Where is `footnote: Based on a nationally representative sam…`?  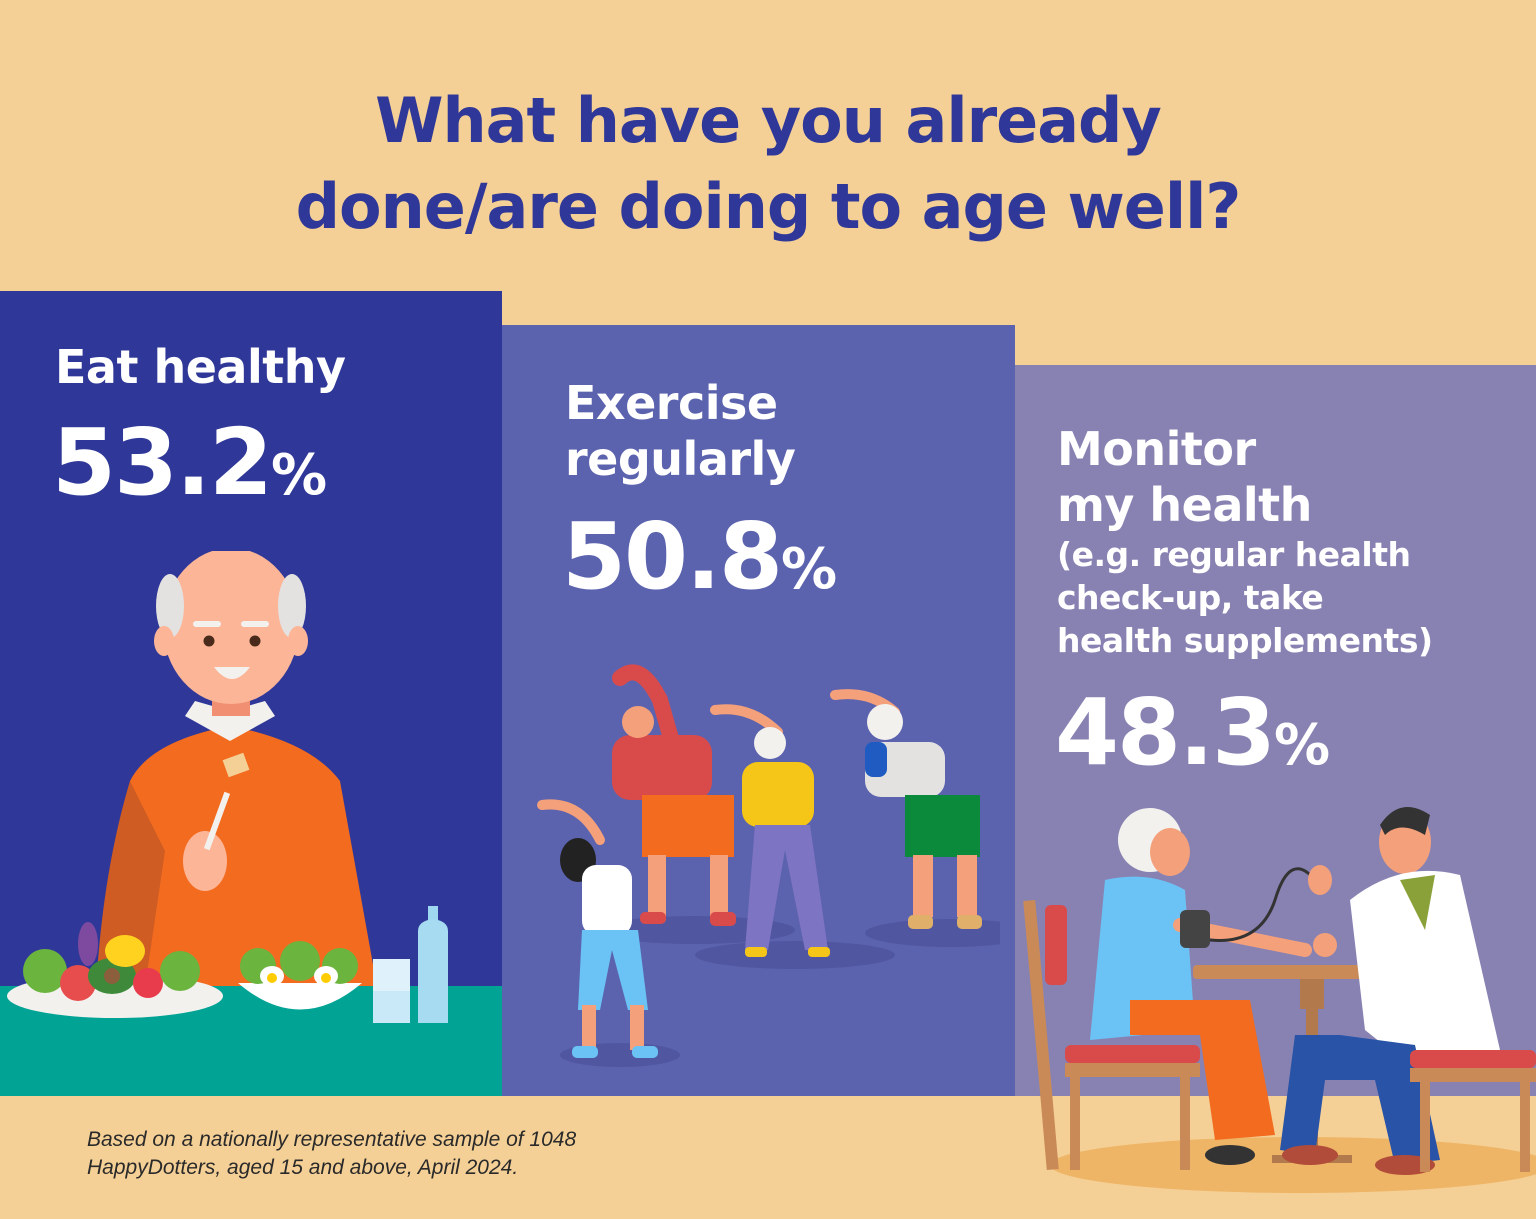 footnote: Based on a nationally representative sam… is located at coordinates (331, 1154).